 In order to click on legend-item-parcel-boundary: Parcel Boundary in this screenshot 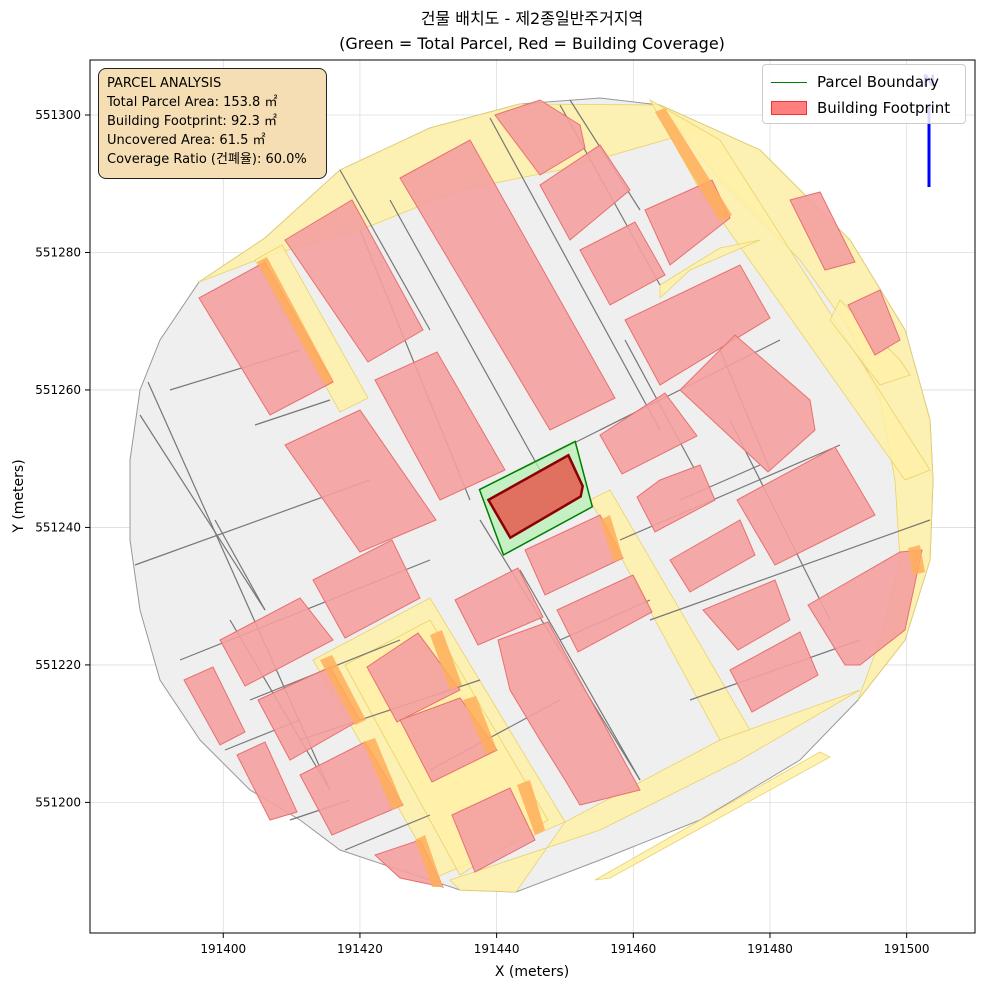, I will do `click(864, 82)`.